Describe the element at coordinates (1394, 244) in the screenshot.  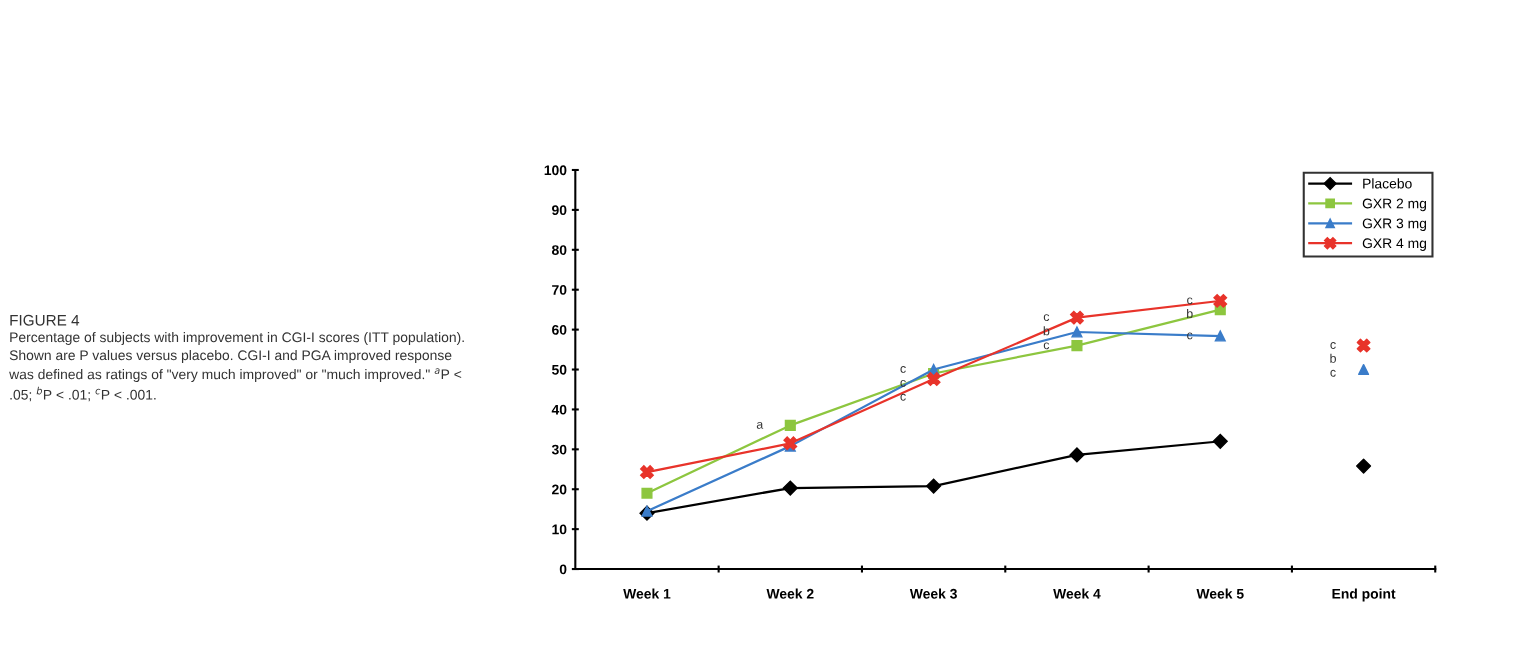
I see `legend-label: GXR 4 mg` at that location.